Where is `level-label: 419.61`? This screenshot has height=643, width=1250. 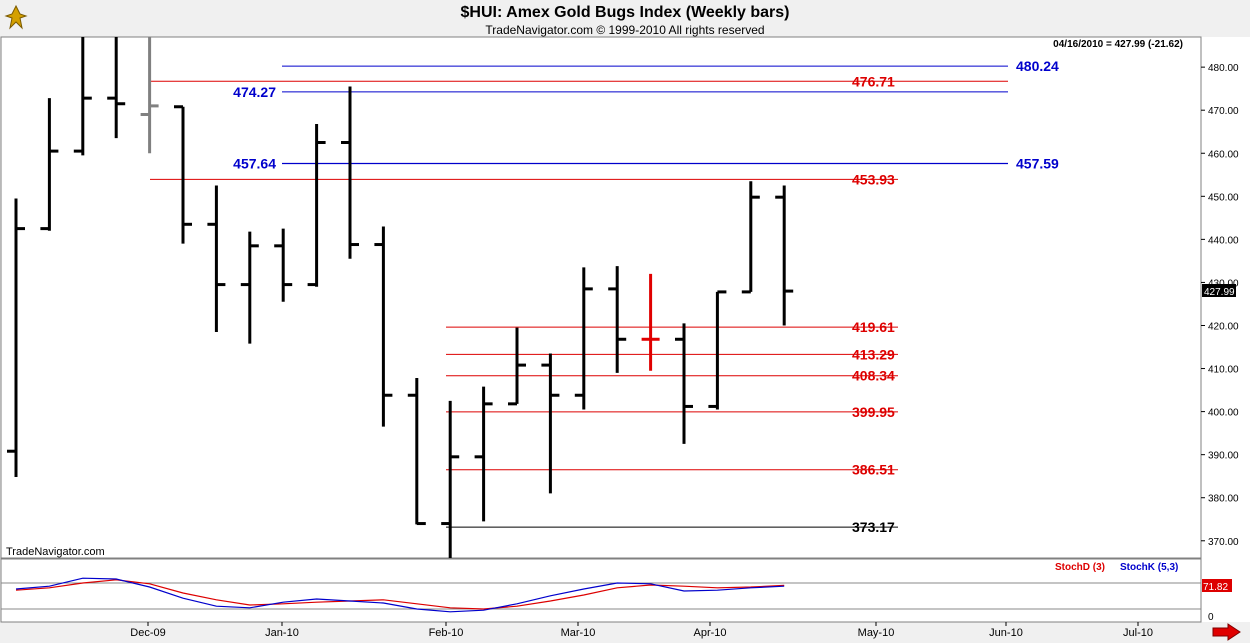 level-label: 419.61 is located at coordinates (873, 327).